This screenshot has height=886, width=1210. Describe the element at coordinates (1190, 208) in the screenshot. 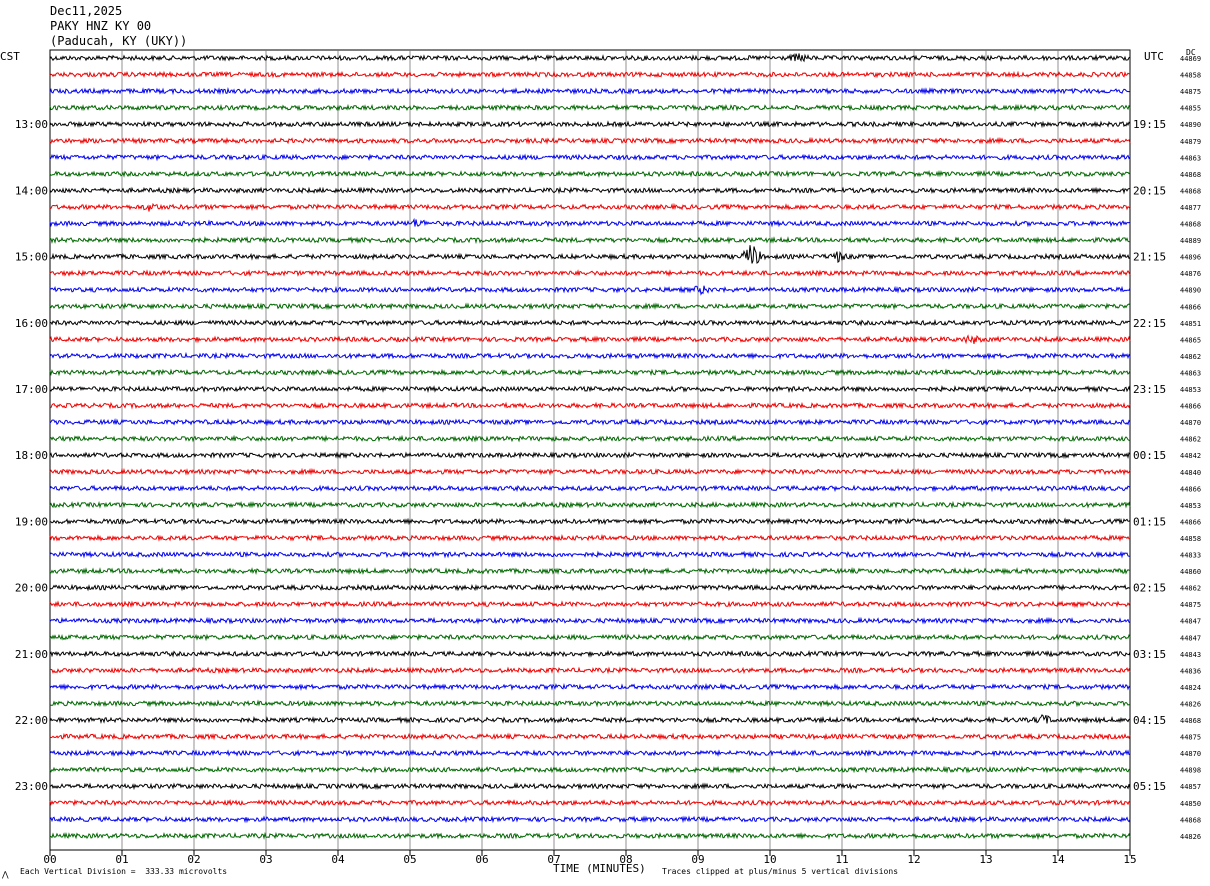

I see `dc-offset-label: 44877` at that location.